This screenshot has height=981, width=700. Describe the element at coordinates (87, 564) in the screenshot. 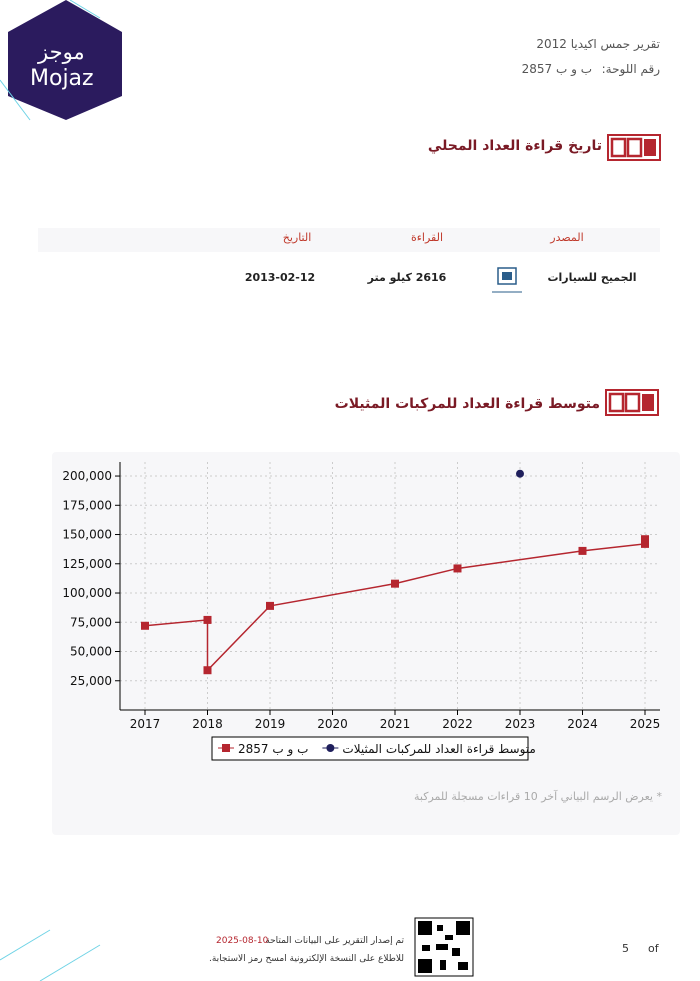

I see `y-tick-label: 125,000` at that location.